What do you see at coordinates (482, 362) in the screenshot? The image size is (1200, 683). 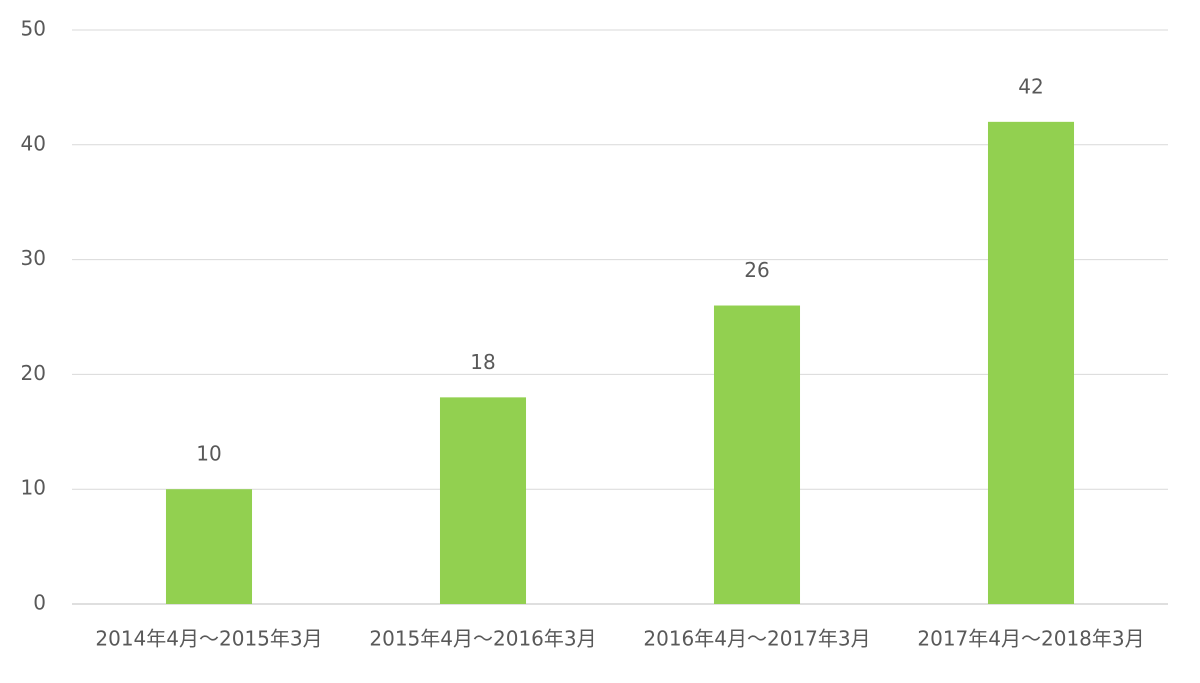 I see `data-label: 18` at bounding box center [482, 362].